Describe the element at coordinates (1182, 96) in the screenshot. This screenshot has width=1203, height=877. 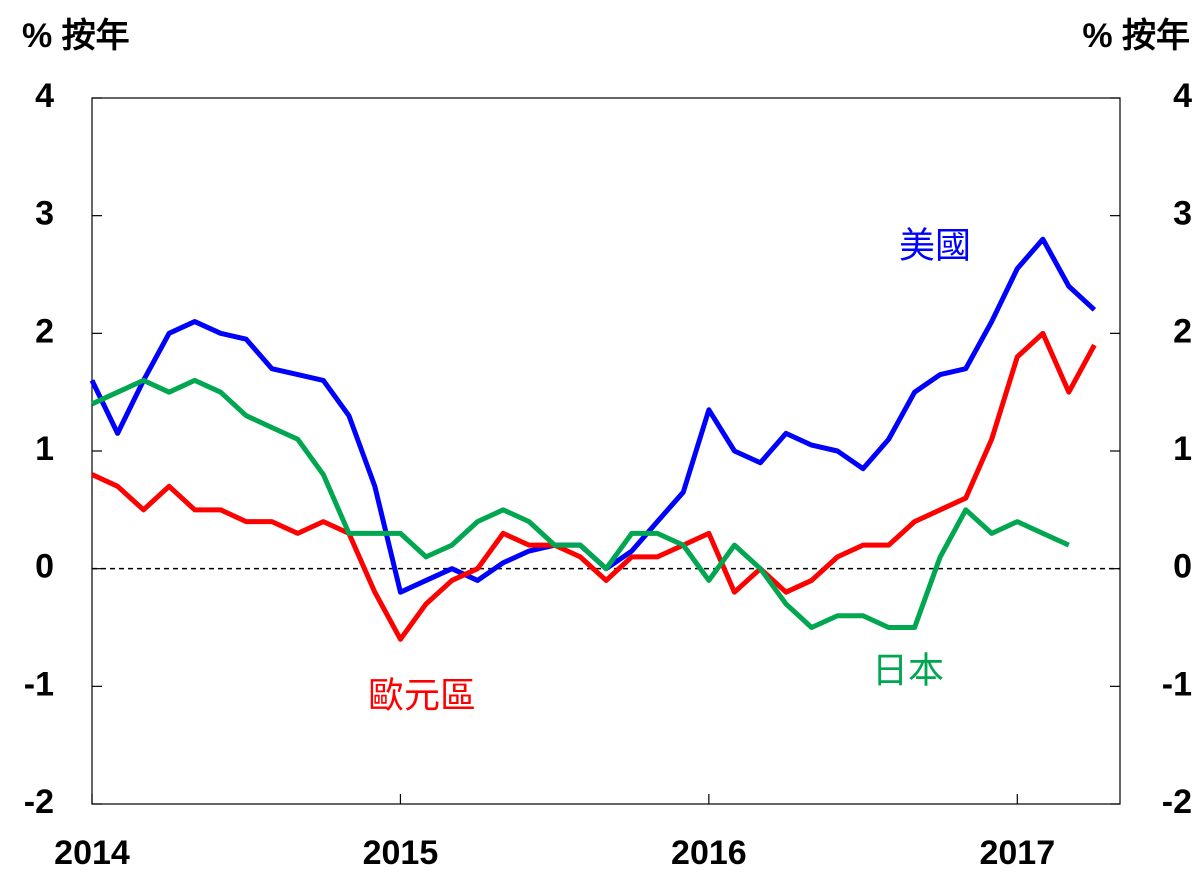
I see `y2-tick-label: 4` at that location.